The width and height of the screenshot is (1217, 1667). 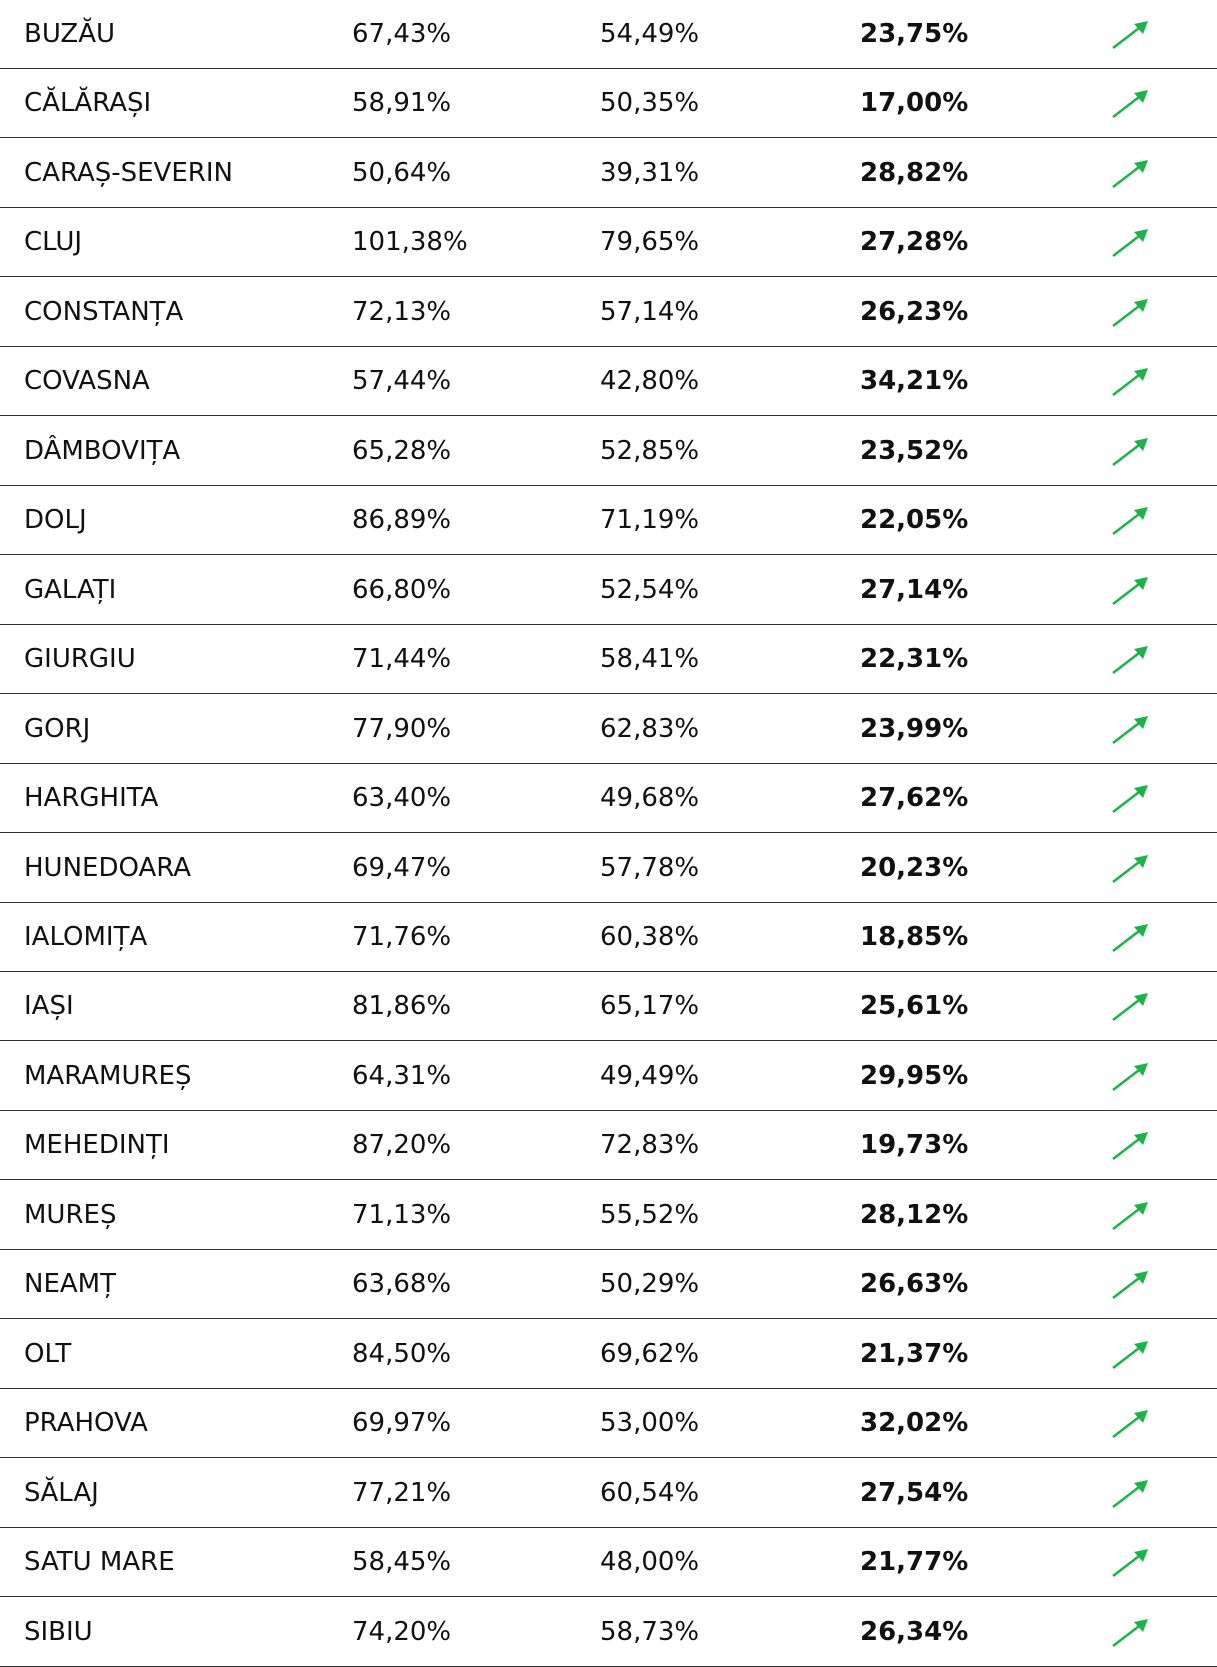 What do you see at coordinates (650, 1423) in the screenshot?
I see `value-b: 53,00%` at bounding box center [650, 1423].